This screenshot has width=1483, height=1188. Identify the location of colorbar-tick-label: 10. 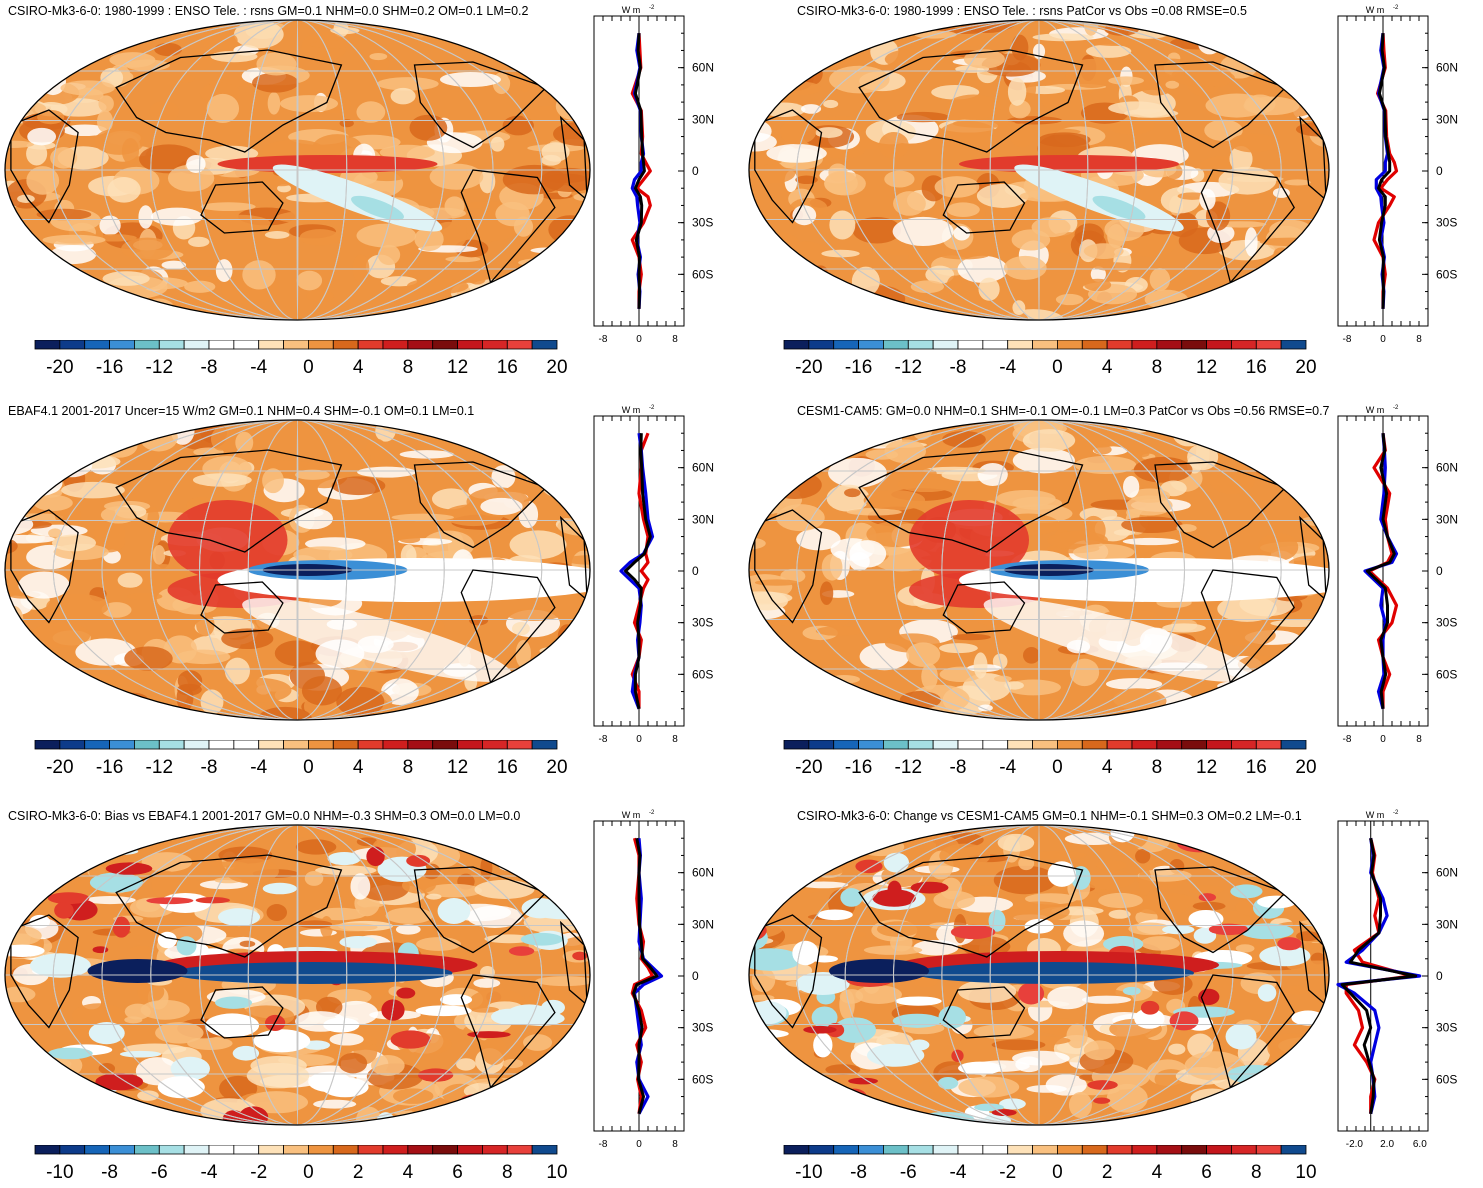
(1305, 1172).